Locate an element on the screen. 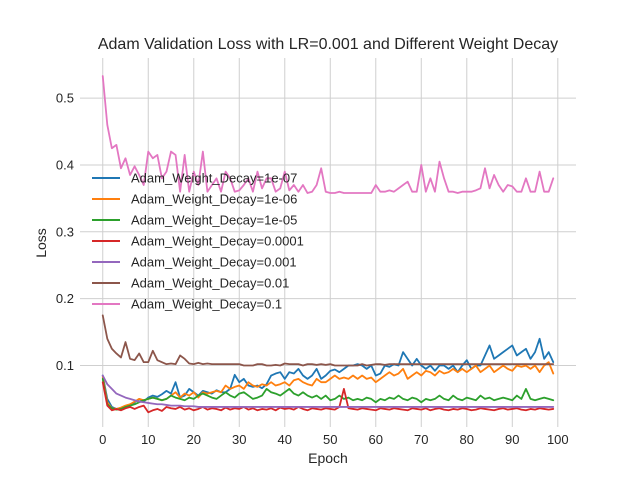 This screenshot has height=485, width=640. legend-label: Adam_Weight_Decay=1e-05 is located at coordinates (214, 220).